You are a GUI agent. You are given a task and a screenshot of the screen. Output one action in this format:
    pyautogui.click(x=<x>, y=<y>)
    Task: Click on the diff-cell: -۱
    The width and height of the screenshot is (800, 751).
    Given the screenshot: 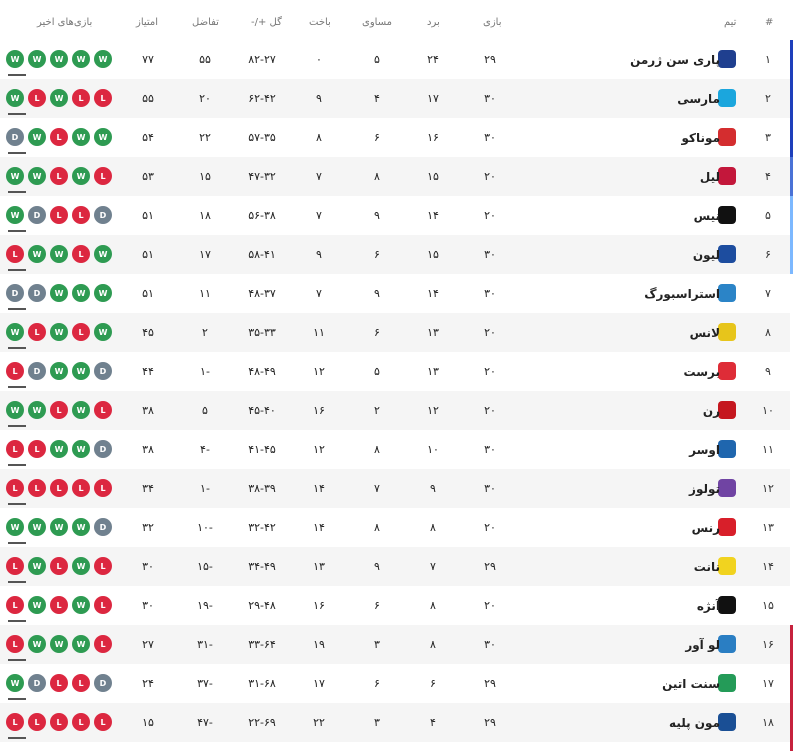 What is the action you would take?
    pyautogui.click(x=205, y=488)
    